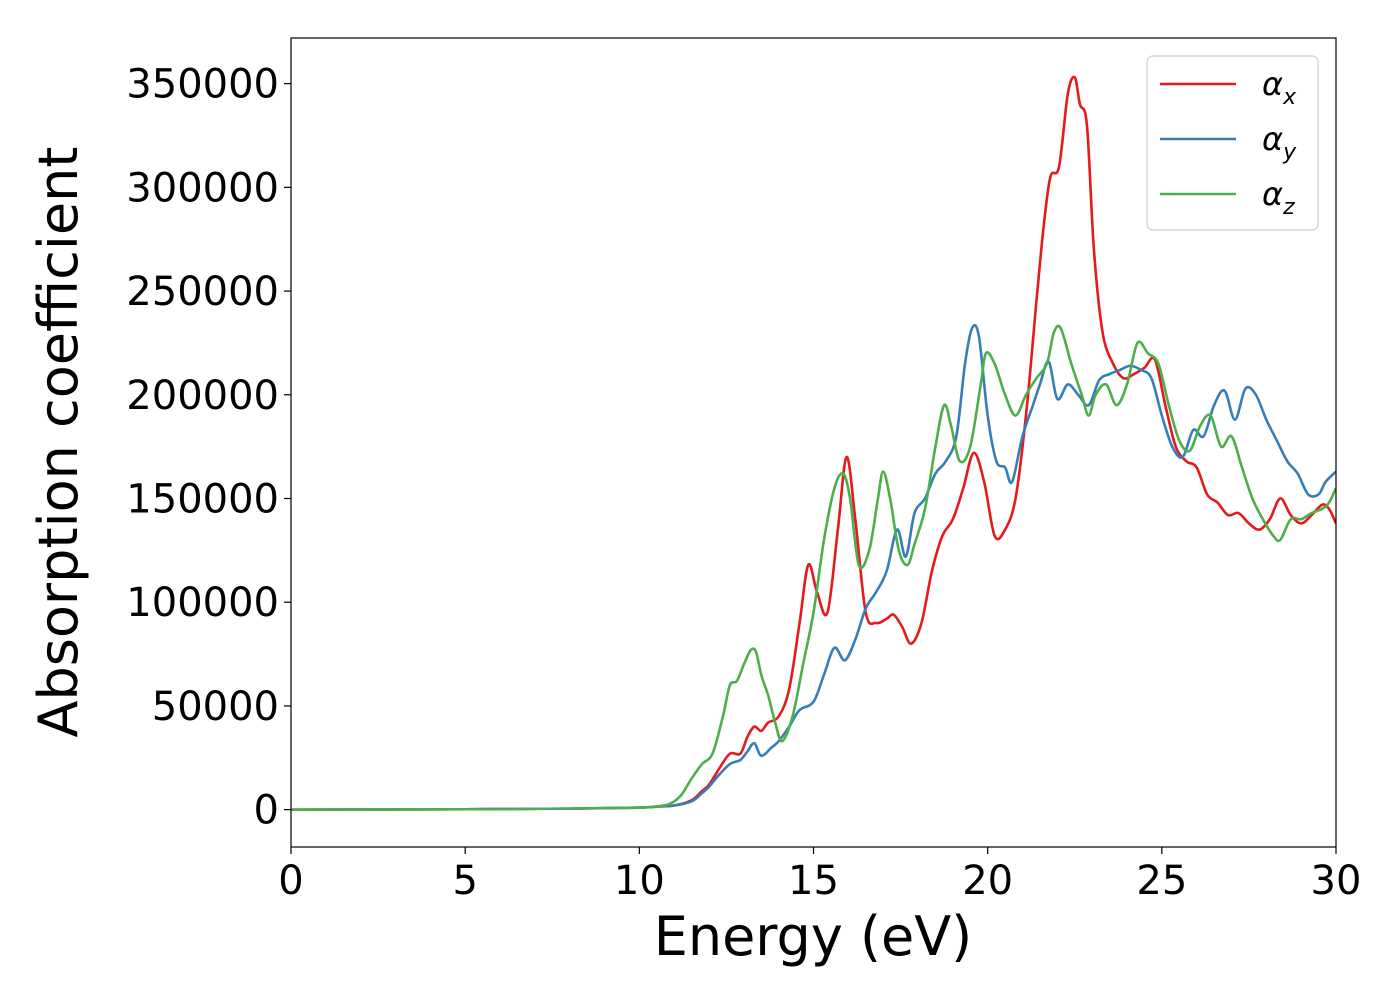 This screenshot has height=1000, width=1400. What do you see at coordinates (1278, 197) in the screenshot?
I see `legend-label-z: αz` at bounding box center [1278, 197].